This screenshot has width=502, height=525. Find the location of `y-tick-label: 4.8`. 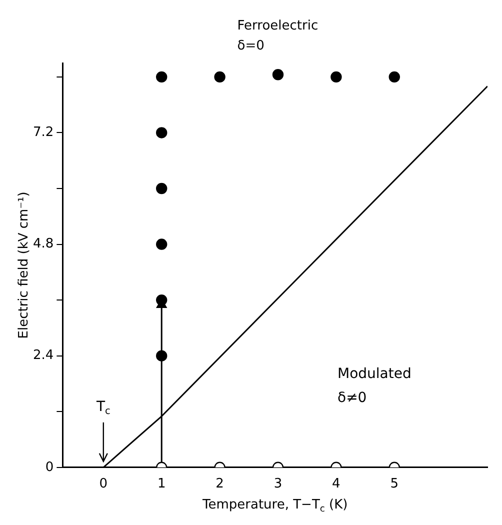

y-tick-label: 4.8 is located at coordinates (43, 244).